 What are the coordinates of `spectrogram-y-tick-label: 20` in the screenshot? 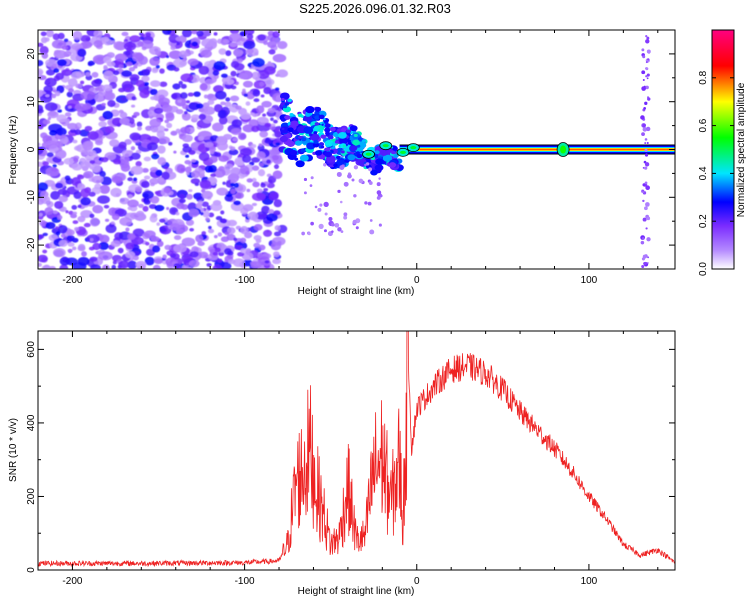 It's located at (31, 54).